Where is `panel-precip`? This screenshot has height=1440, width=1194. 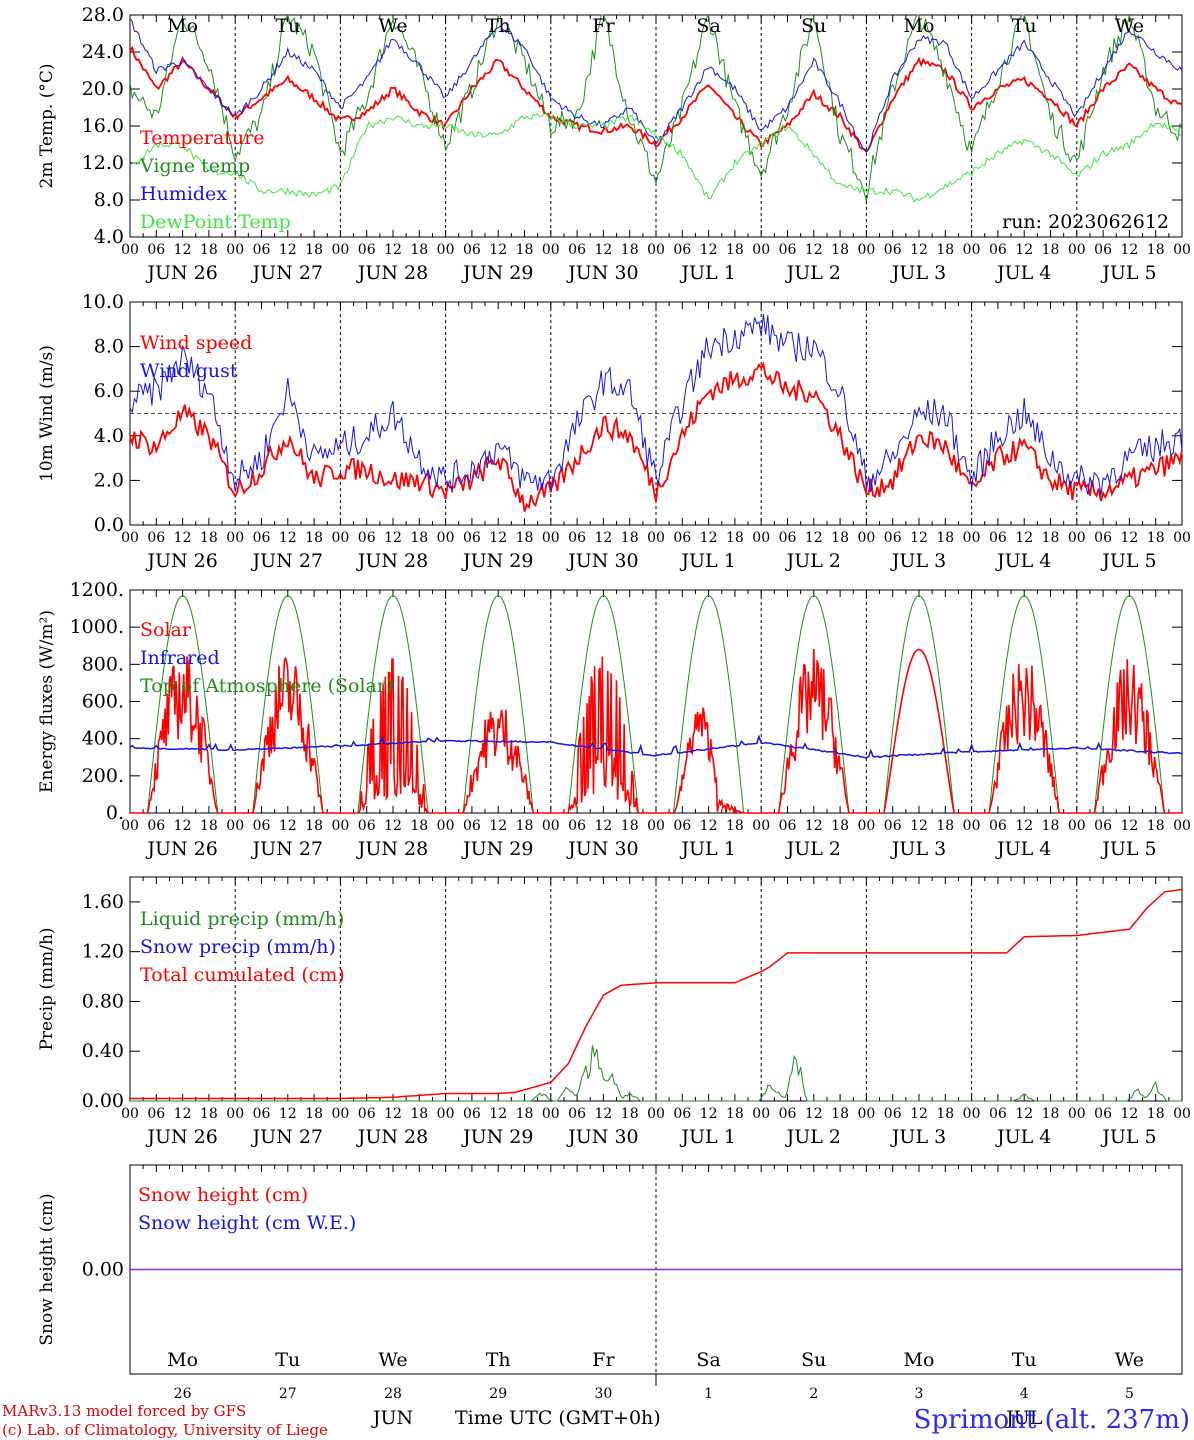 panel-precip is located at coordinates (656, 989).